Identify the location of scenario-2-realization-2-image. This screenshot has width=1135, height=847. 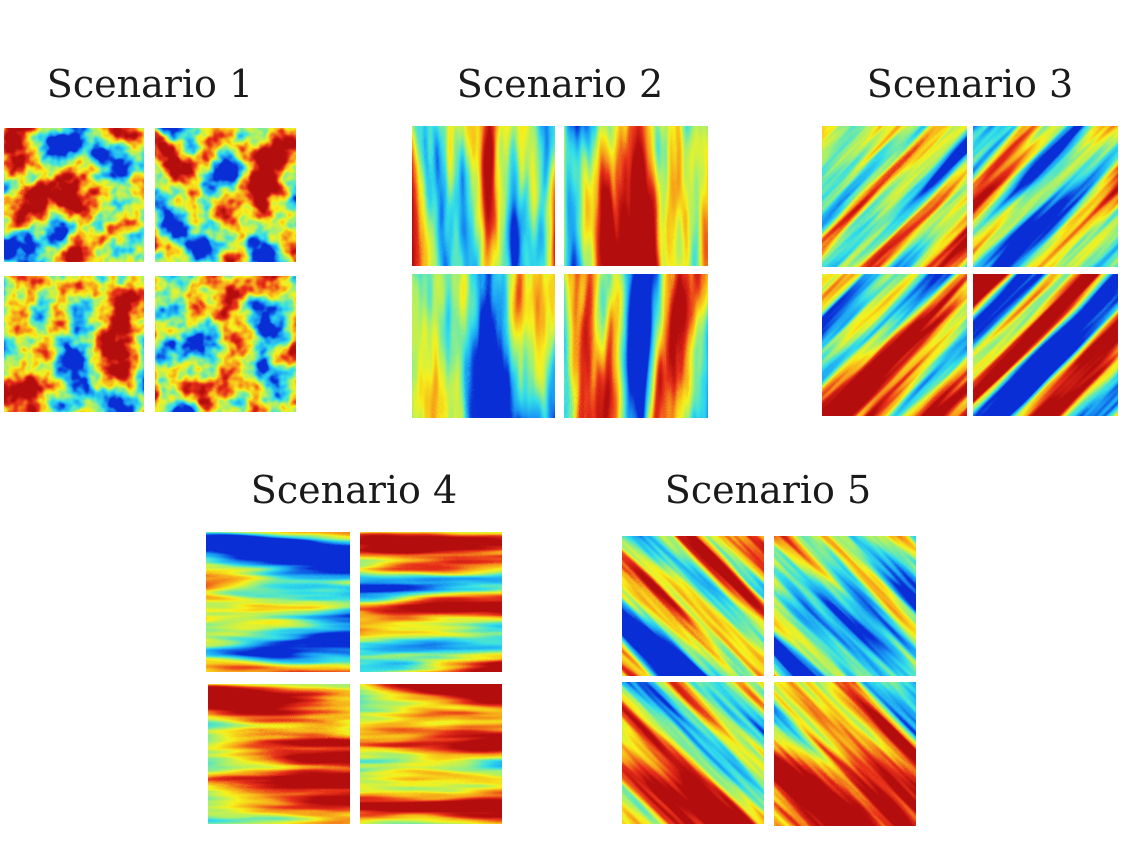
(636, 196).